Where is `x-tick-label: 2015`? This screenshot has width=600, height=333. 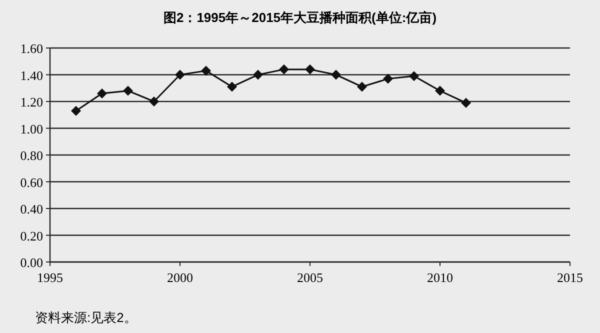 x-tick-label: 2015 is located at coordinates (570, 277).